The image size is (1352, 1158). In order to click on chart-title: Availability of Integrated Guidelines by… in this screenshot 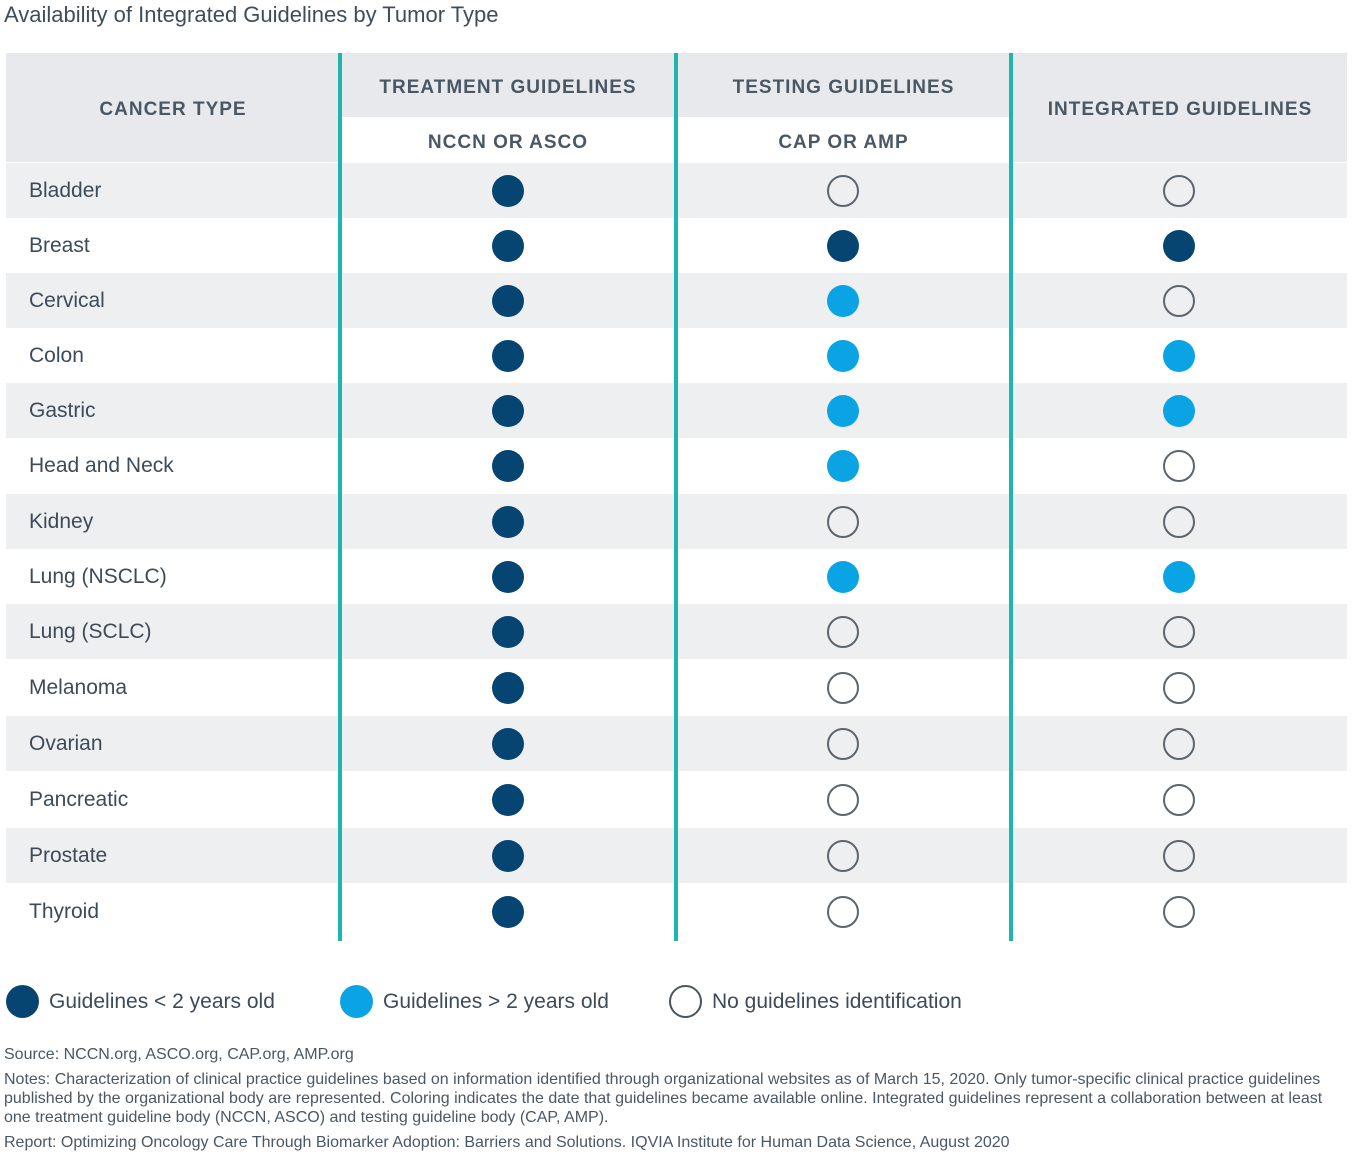, I will do `click(251, 14)`.